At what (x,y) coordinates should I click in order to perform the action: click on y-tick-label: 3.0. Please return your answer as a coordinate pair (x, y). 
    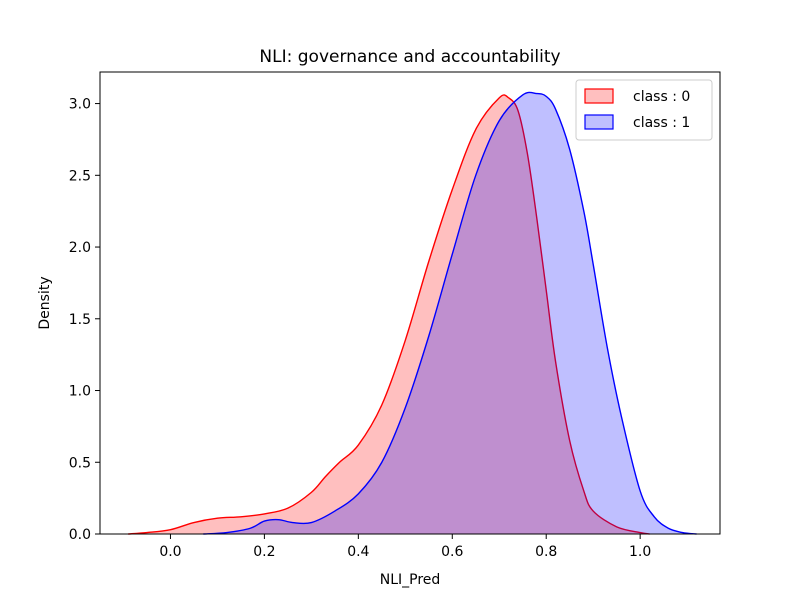
    Looking at the image, I should click on (80, 105).